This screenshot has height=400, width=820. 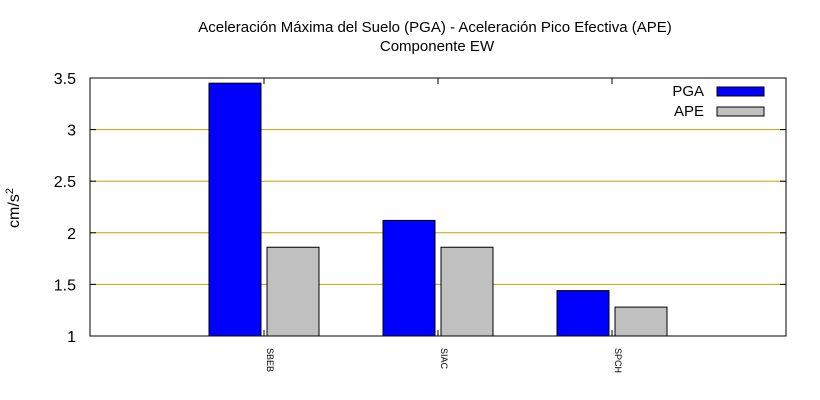 What do you see at coordinates (718, 101) in the screenshot?
I see `legend: PGA APE` at bounding box center [718, 101].